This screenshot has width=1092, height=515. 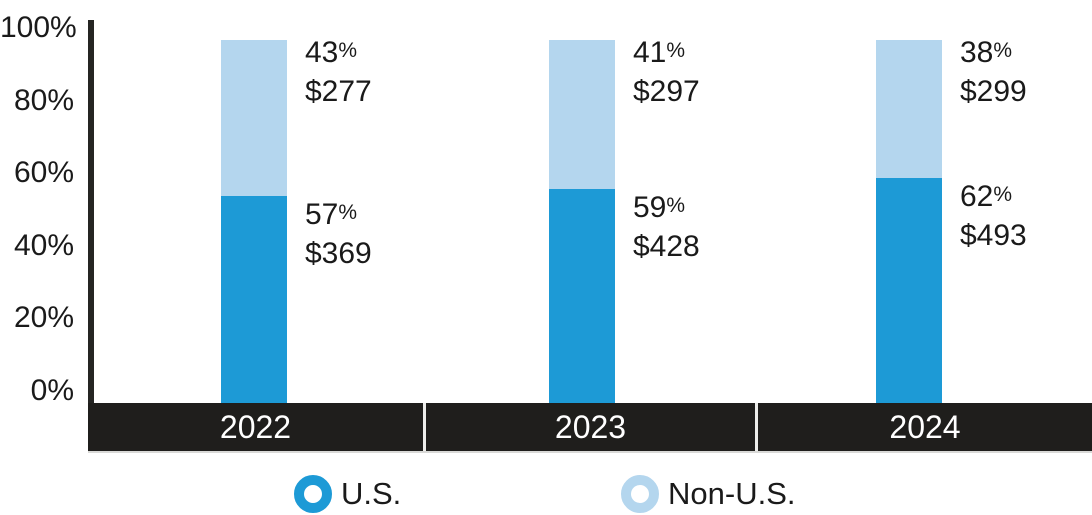 What do you see at coordinates (313, 494) in the screenshot?
I see `us-legend-ring-icon` at bounding box center [313, 494].